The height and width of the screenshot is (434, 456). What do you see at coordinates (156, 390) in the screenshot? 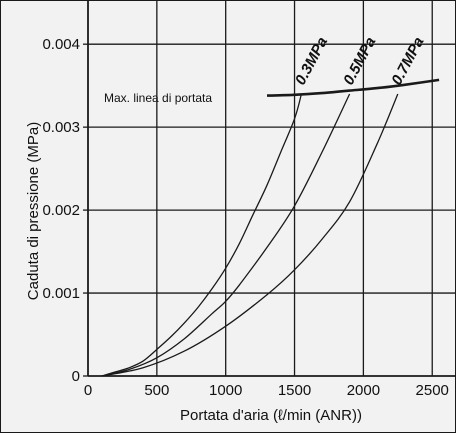
I see `x-tick-label-500: 500` at bounding box center [156, 390].